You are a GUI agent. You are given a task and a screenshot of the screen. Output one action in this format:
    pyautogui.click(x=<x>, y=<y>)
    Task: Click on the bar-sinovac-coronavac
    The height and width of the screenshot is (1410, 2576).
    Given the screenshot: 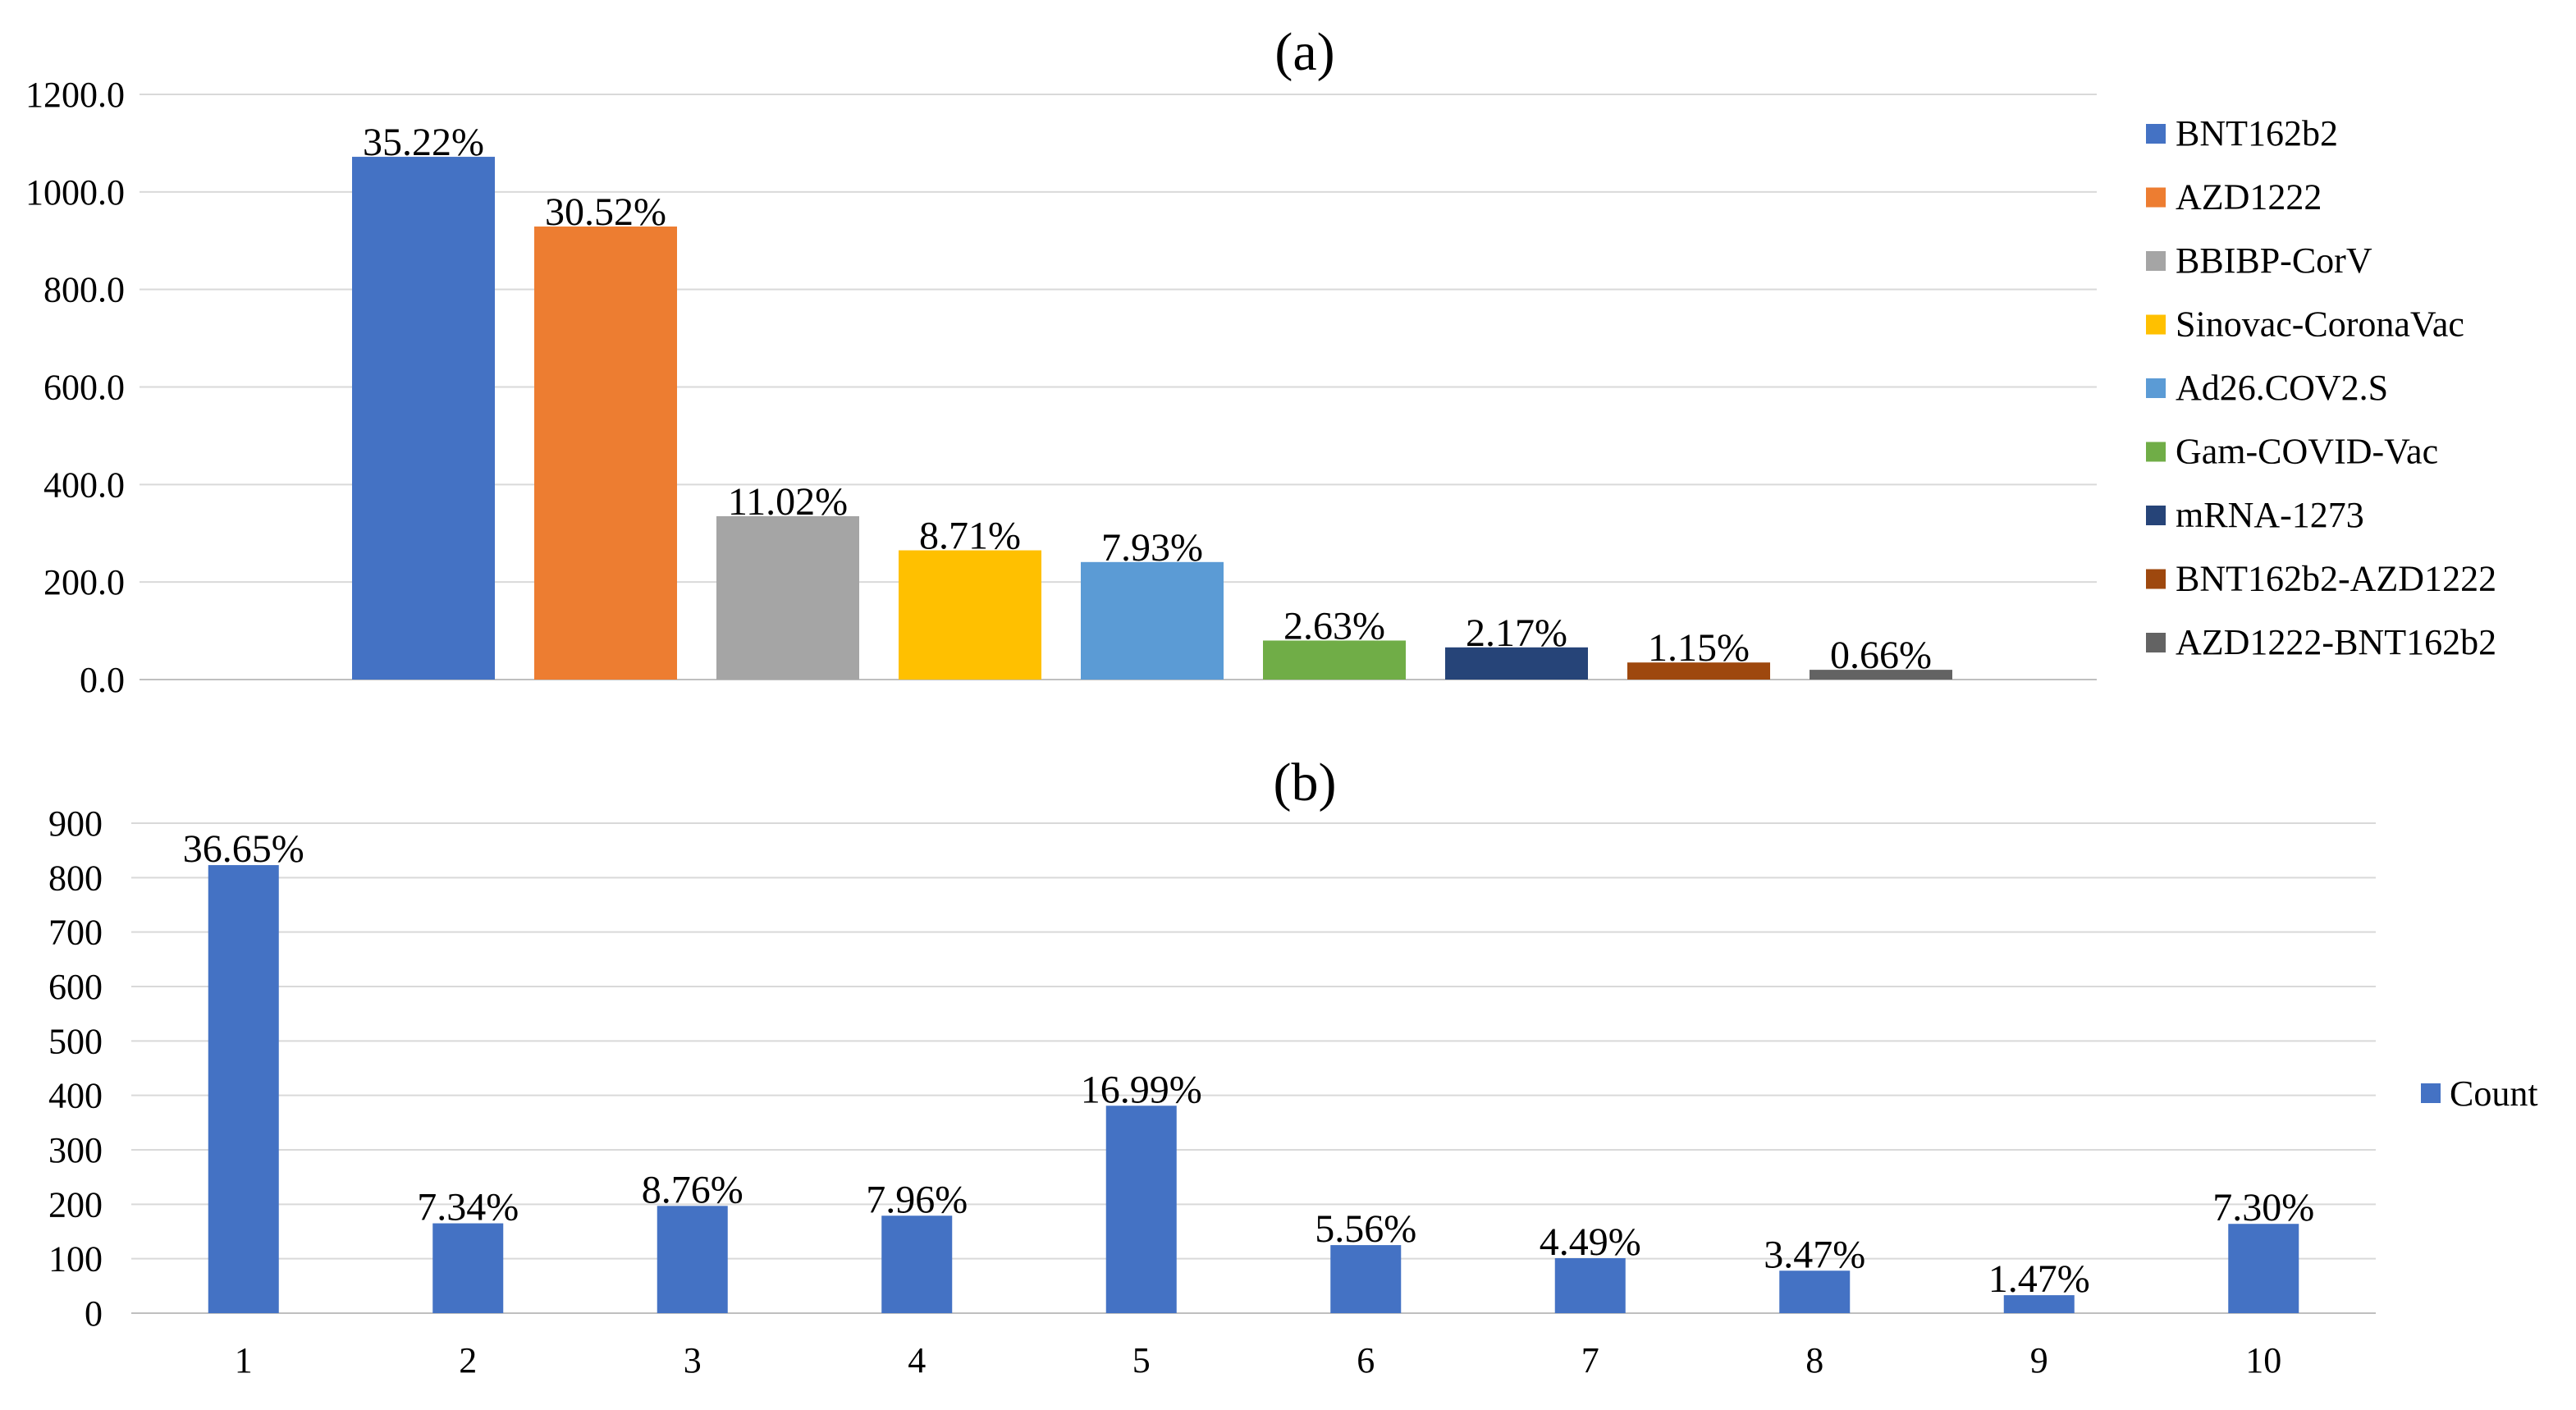 What is the action you would take?
    pyautogui.click(x=970, y=615)
    